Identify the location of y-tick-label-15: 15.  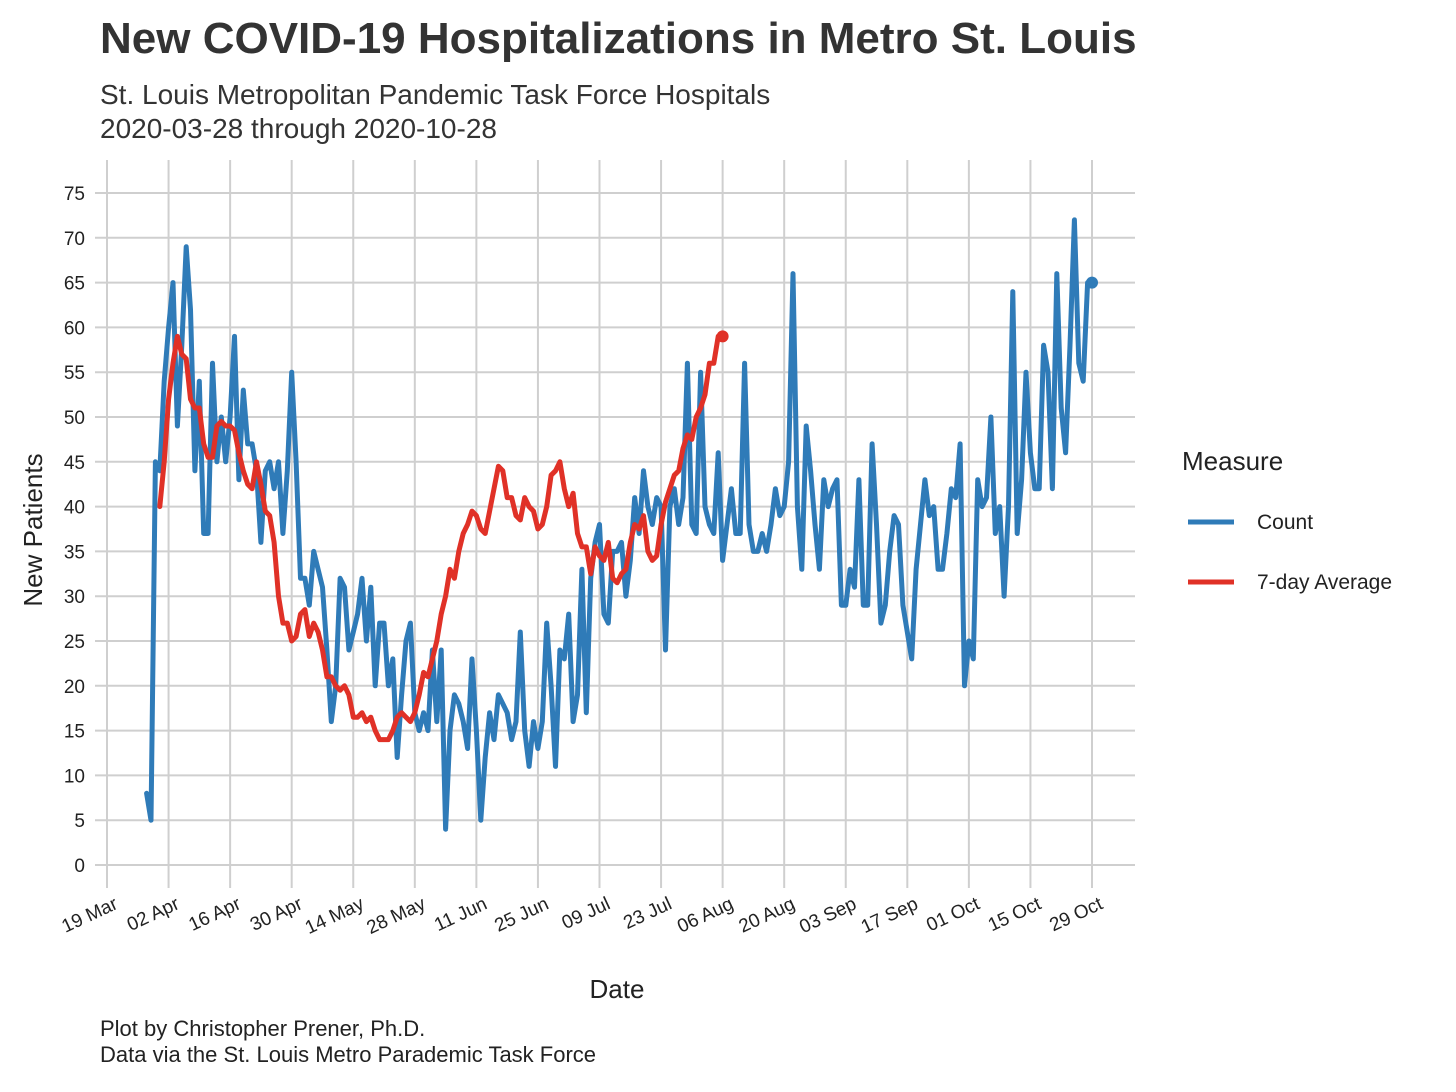
(74, 732).